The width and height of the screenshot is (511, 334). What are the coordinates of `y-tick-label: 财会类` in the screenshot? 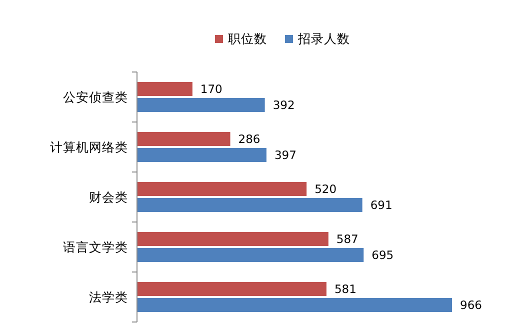 It's located at (108, 197).